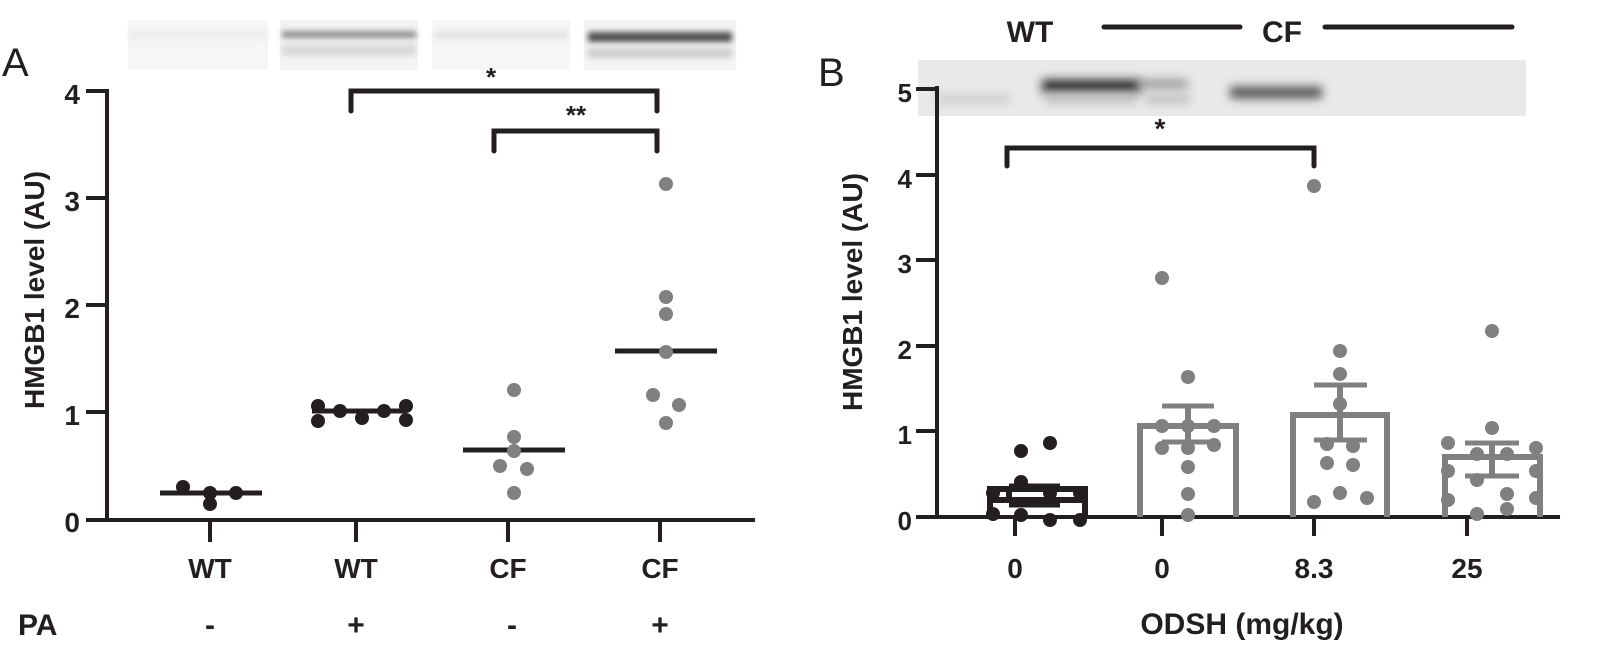 The image size is (1600, 648). What do you see at coordinates (210, 625) in the screenshot?
I see `pa-value-1: -` at bounding box center [210, 625].